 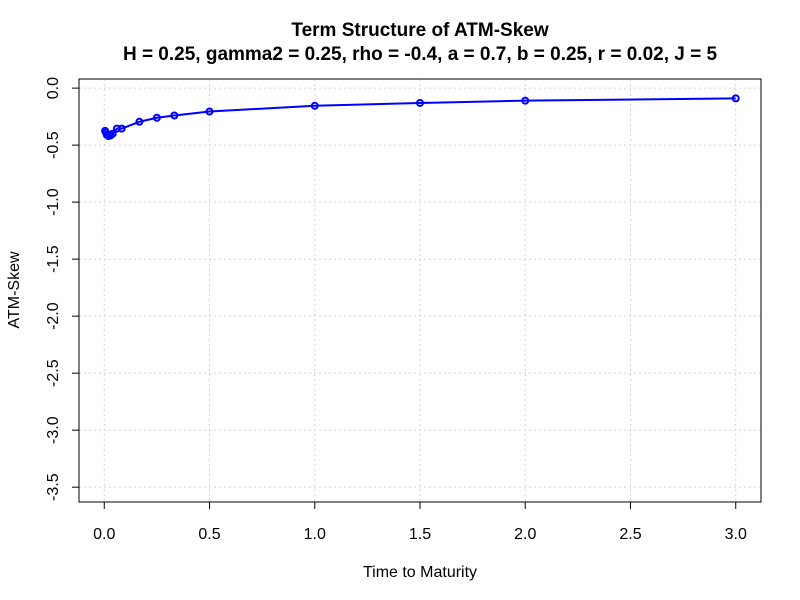 I want to click on x-tick-label: 3.0, so click(x=736, y=534).